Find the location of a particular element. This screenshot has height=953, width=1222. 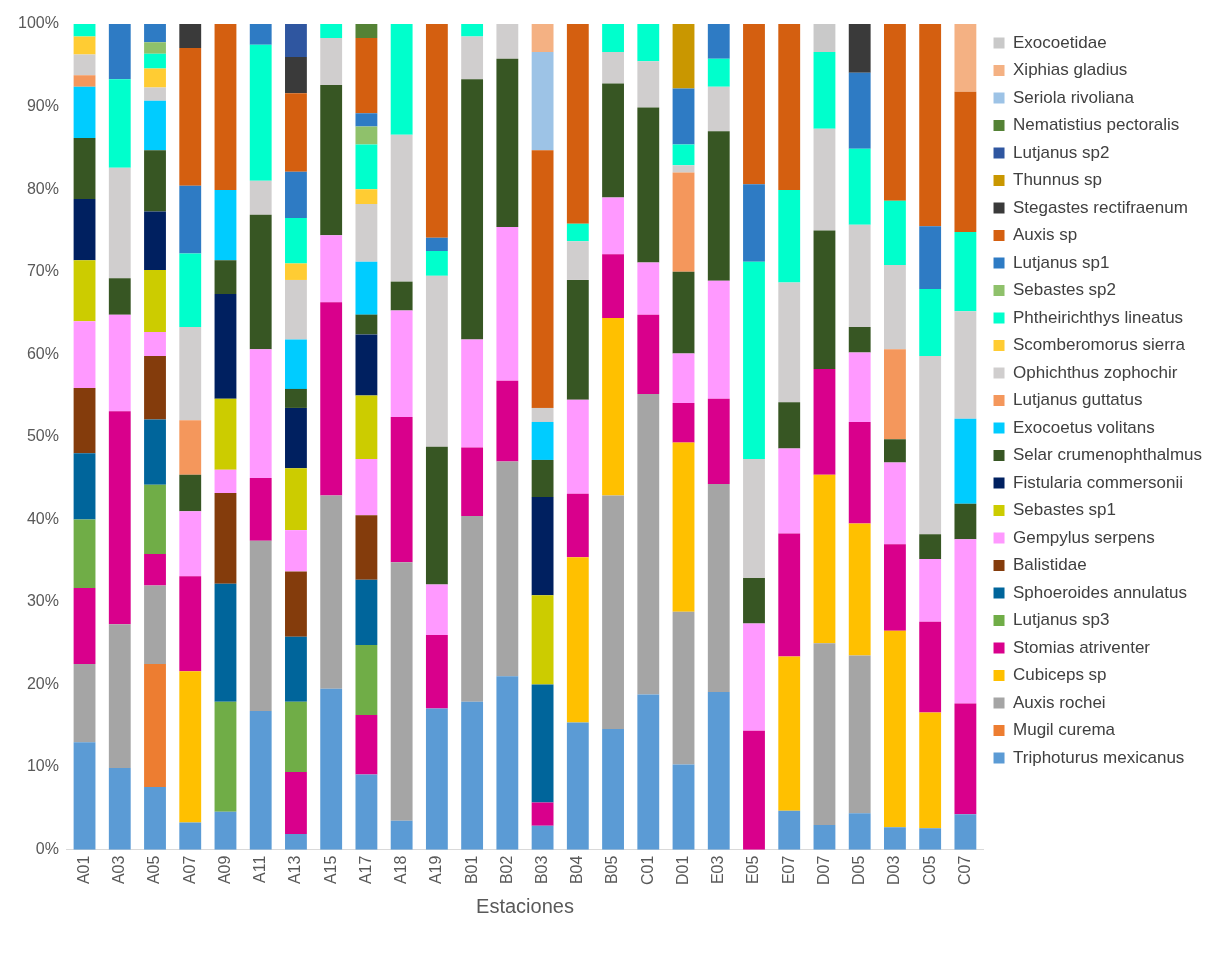

legend-label: Triphoturus mexicanus is located at coordinates (1099, 757).